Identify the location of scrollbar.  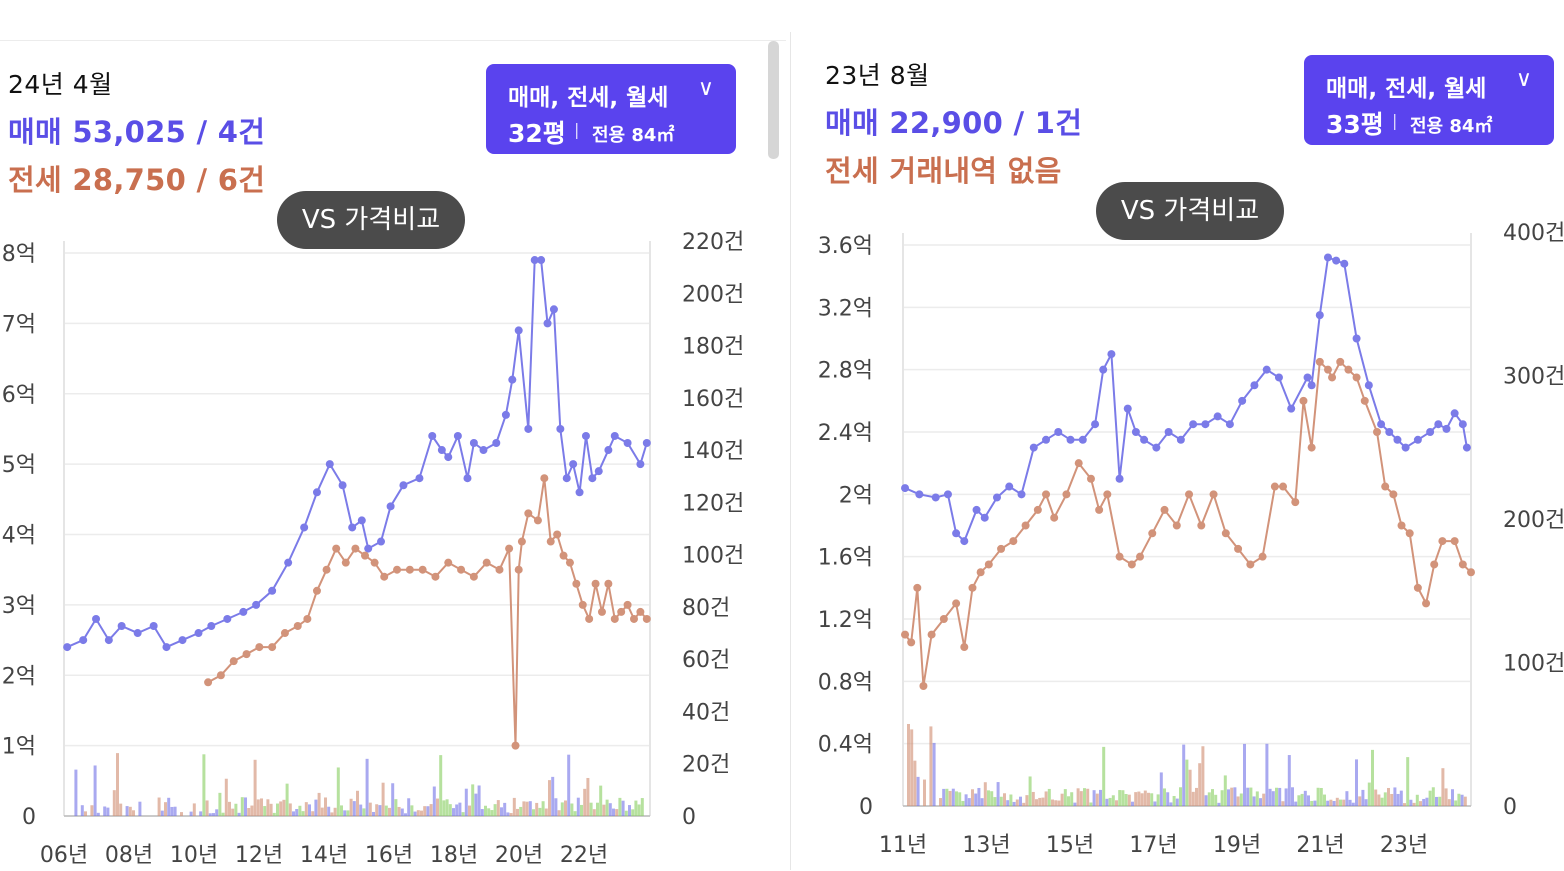
(773, 100).